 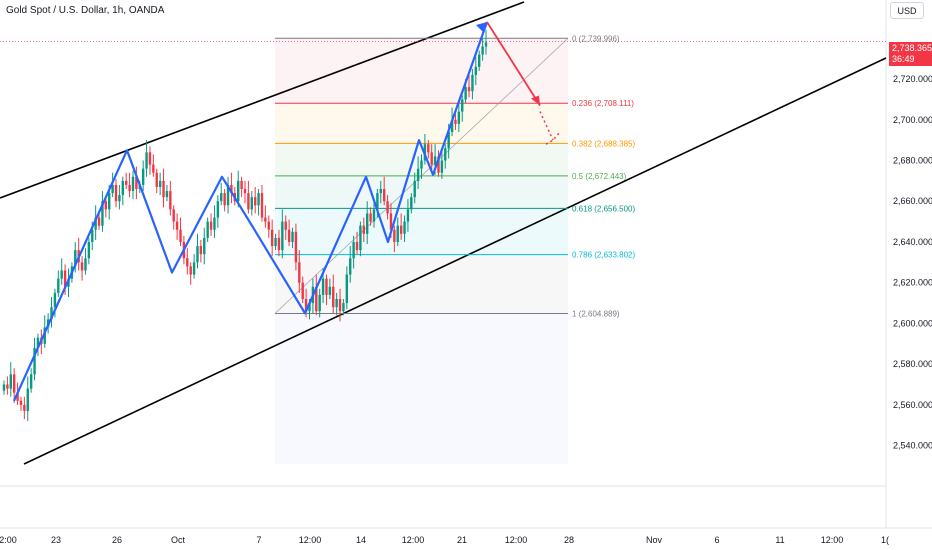 I want to click on fib-level-label: 0 (2,739.996), so click(x=596, y=38).